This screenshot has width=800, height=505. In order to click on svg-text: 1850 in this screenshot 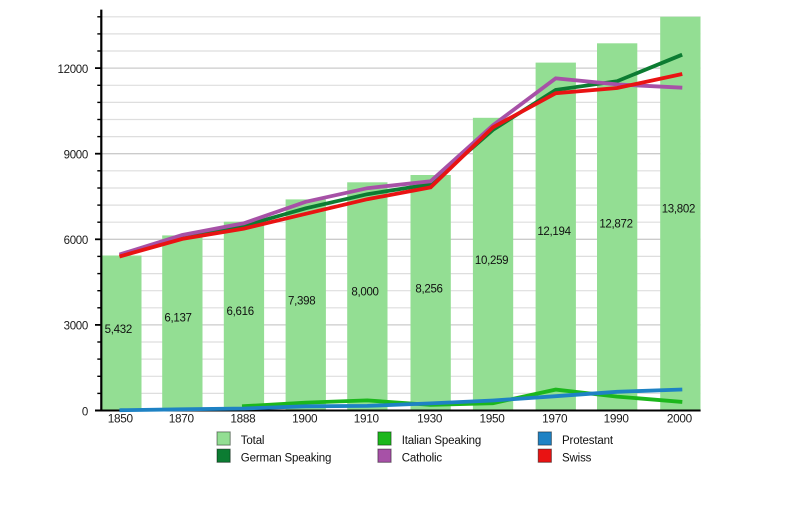, I will do `click(121, 418)`.